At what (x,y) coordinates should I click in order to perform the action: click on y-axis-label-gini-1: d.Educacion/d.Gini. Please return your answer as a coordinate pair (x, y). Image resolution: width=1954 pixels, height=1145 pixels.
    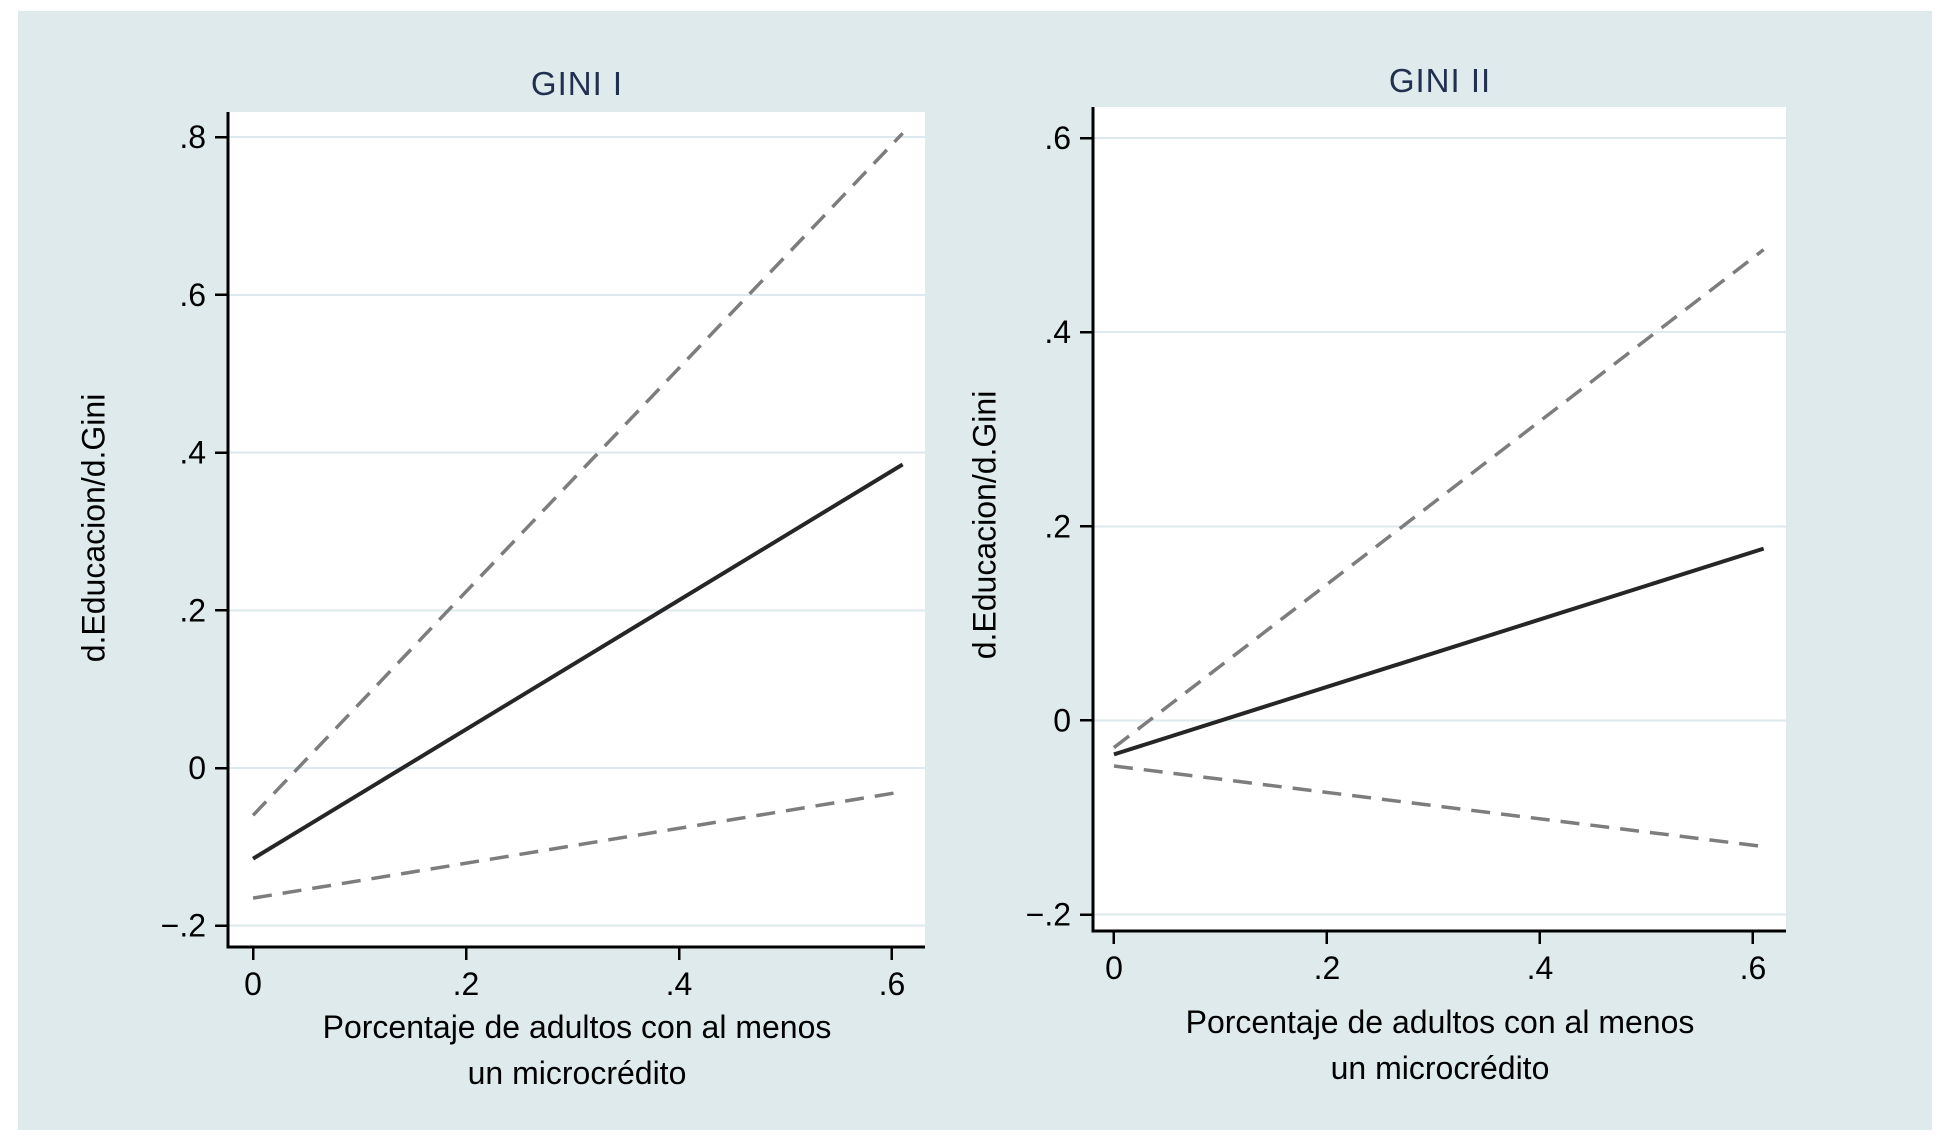
    Looking at the image, I should click on (93, 528).